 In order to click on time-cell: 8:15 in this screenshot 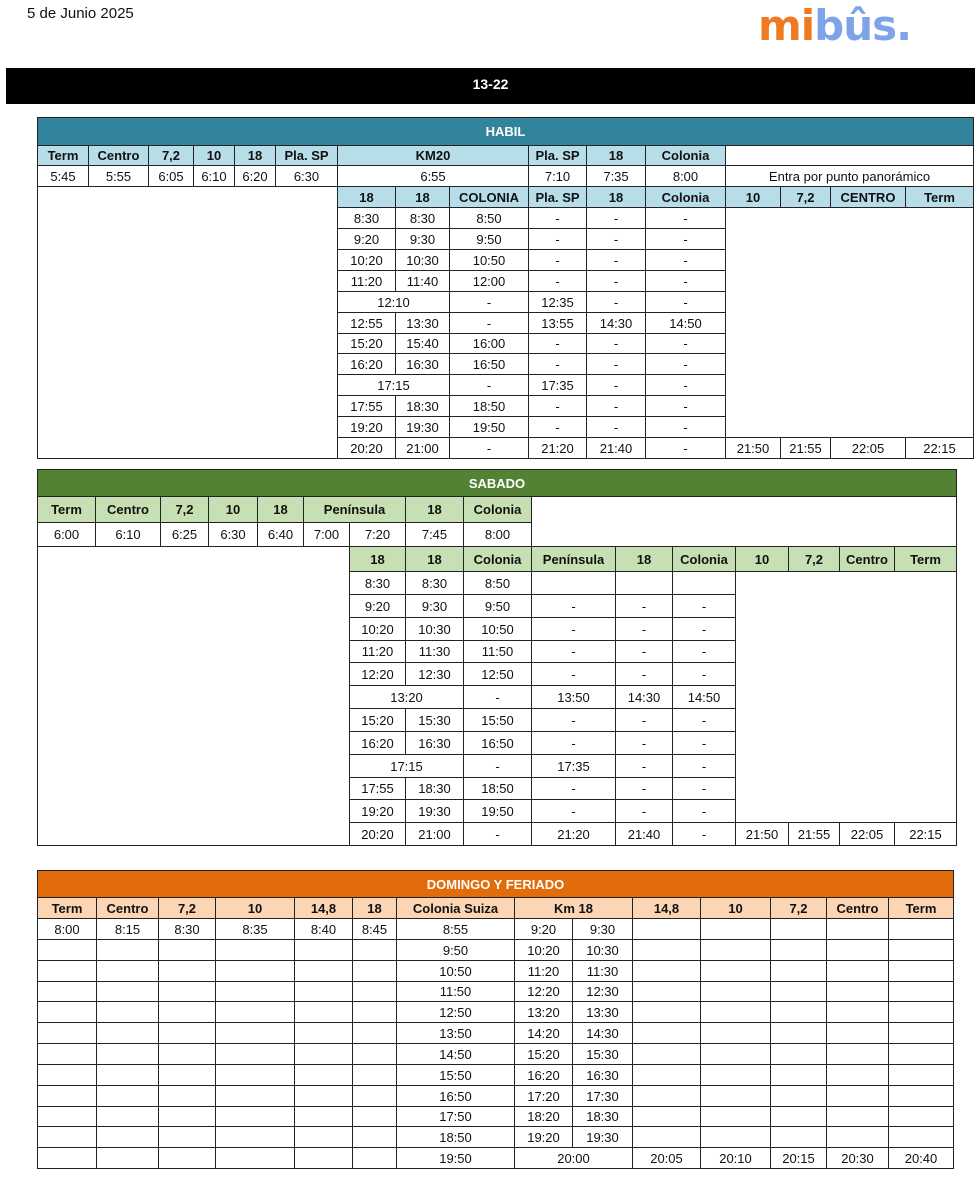, I will do `click(127, 929)`.